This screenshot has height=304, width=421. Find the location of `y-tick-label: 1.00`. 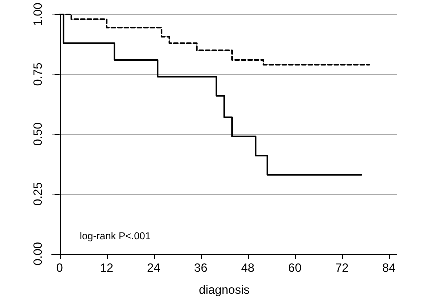

y-tick-label: 1.00 is located at coordinates (38, 14).